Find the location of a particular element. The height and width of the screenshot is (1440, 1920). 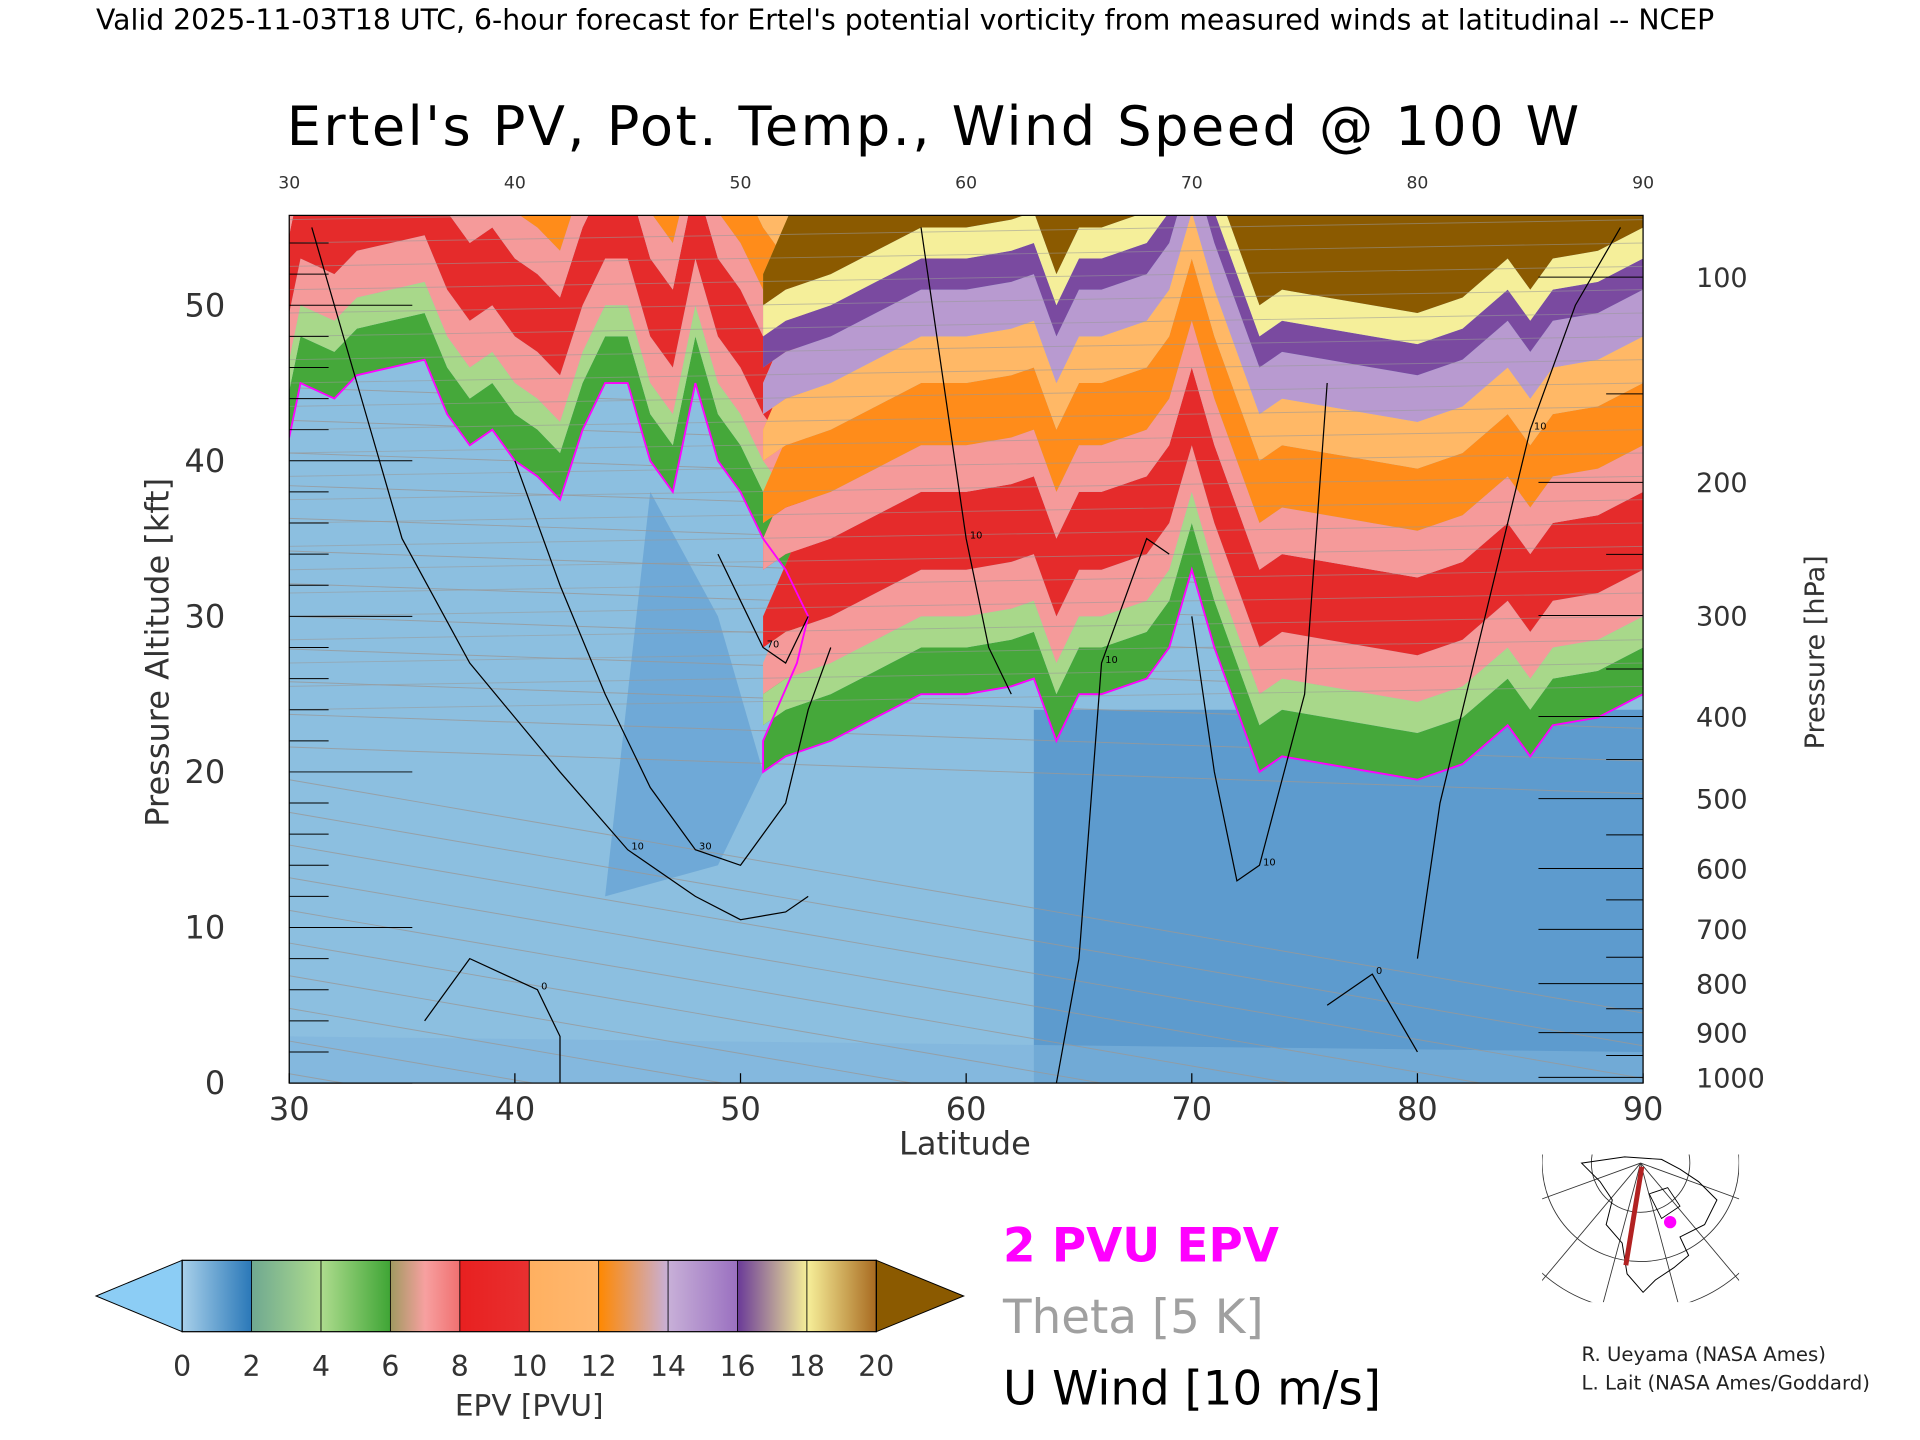

y-tick-label: 40 is located at coordinates (205, 461).